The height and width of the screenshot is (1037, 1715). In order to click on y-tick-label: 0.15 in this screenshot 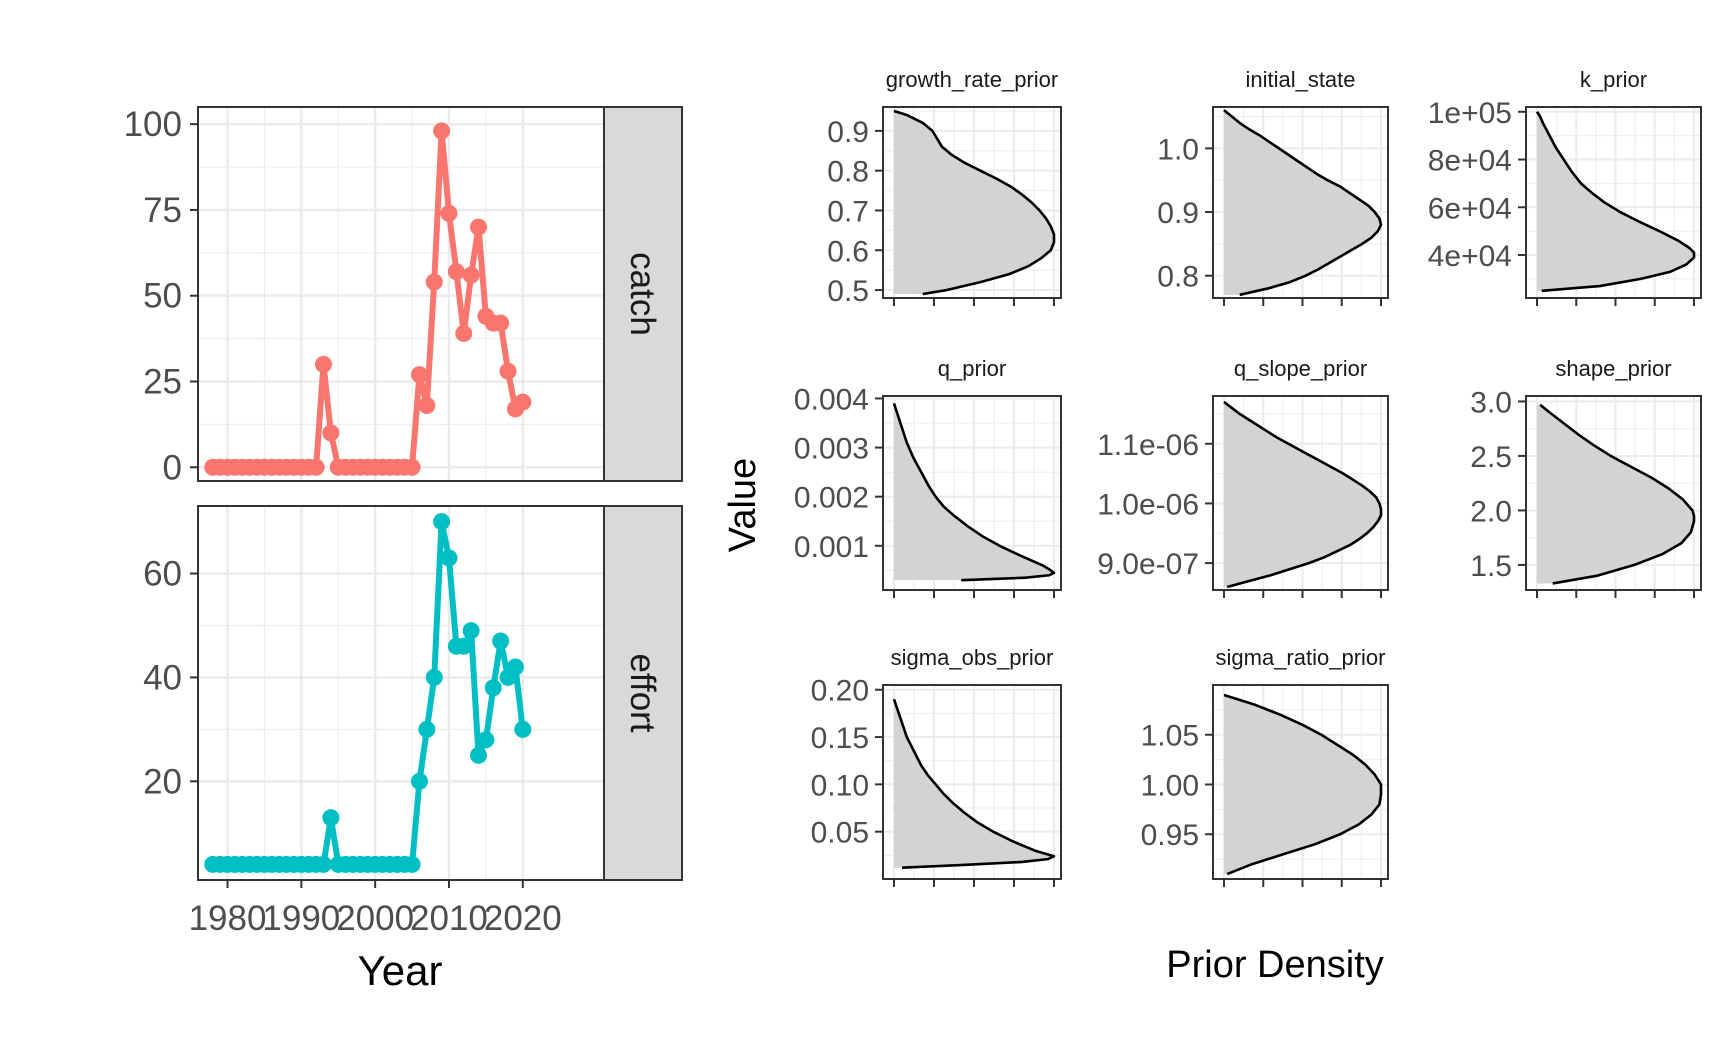, I will do `click(840, 738)`.